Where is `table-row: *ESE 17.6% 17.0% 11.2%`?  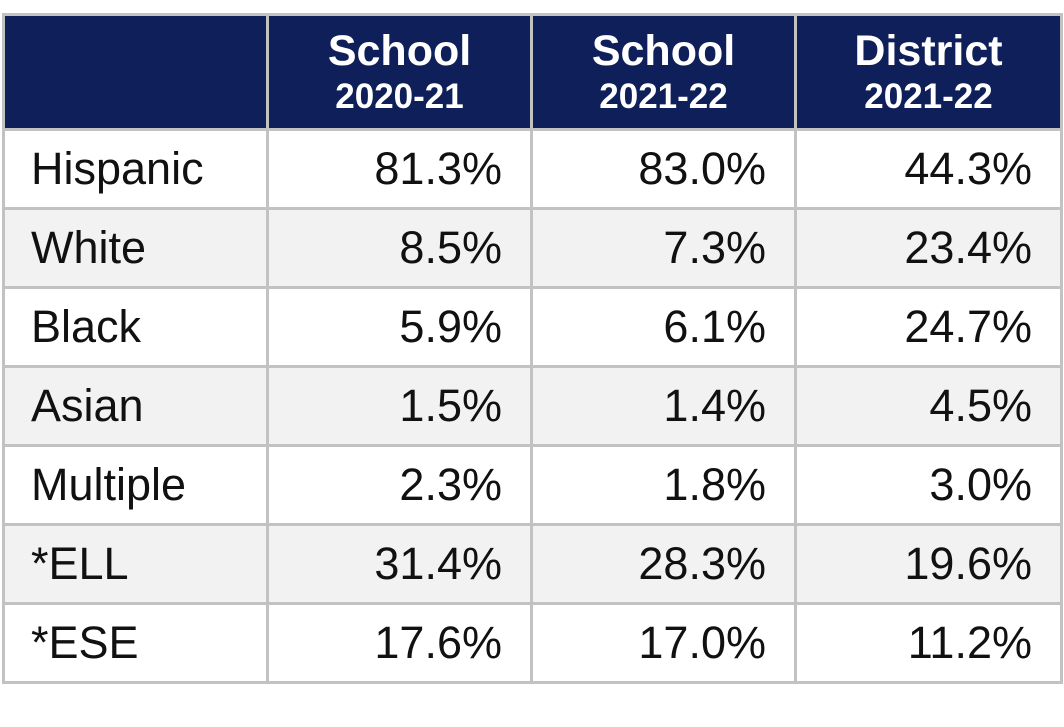
table-row: *ESE 17.6% 17.0% 11.2% is located at coordinates (532, 643).